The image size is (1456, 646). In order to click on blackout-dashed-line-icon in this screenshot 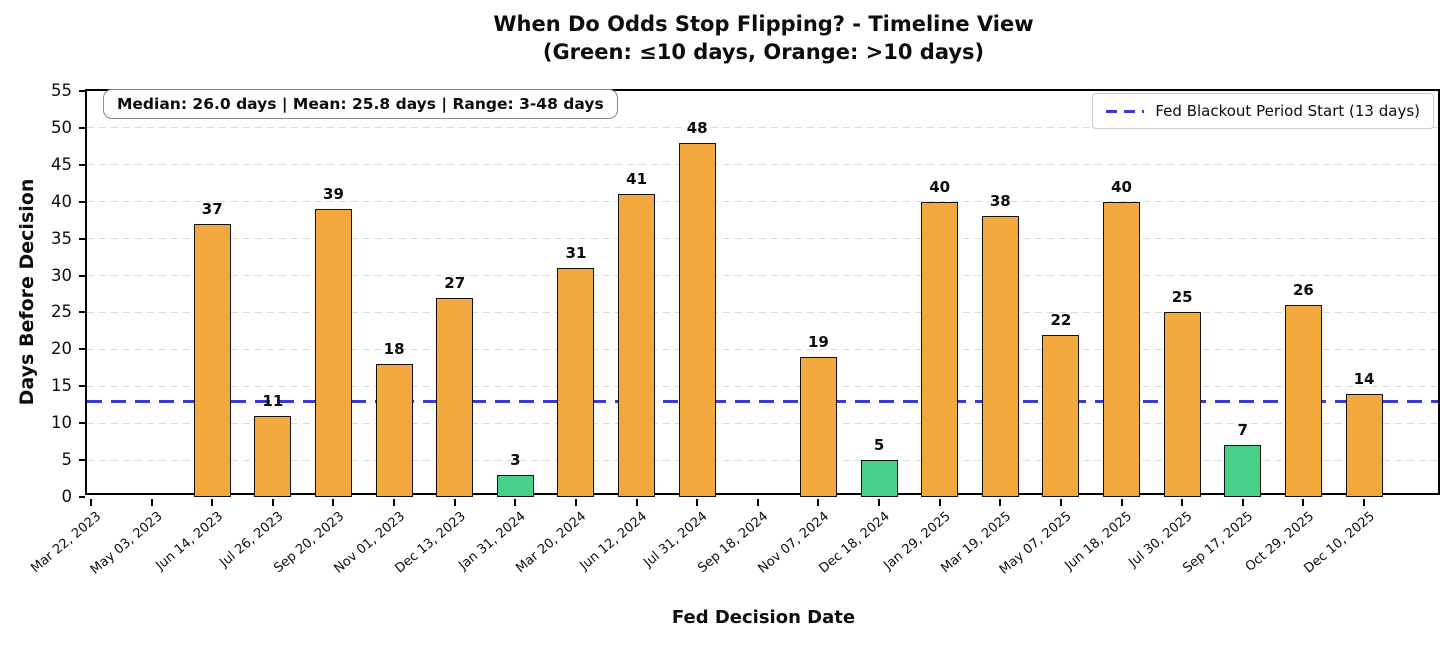, I will do `click(1125, 111)`.